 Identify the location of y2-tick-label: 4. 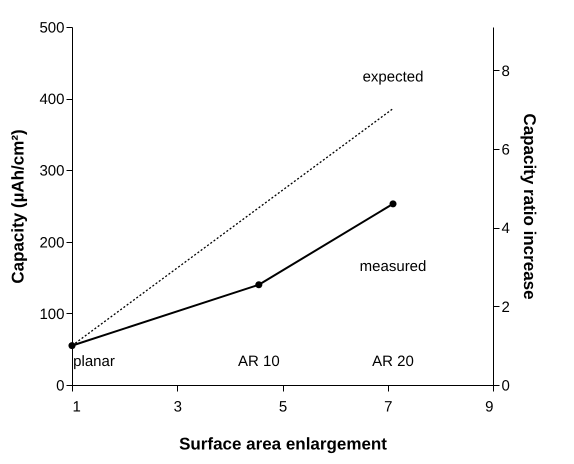
(506, 229).